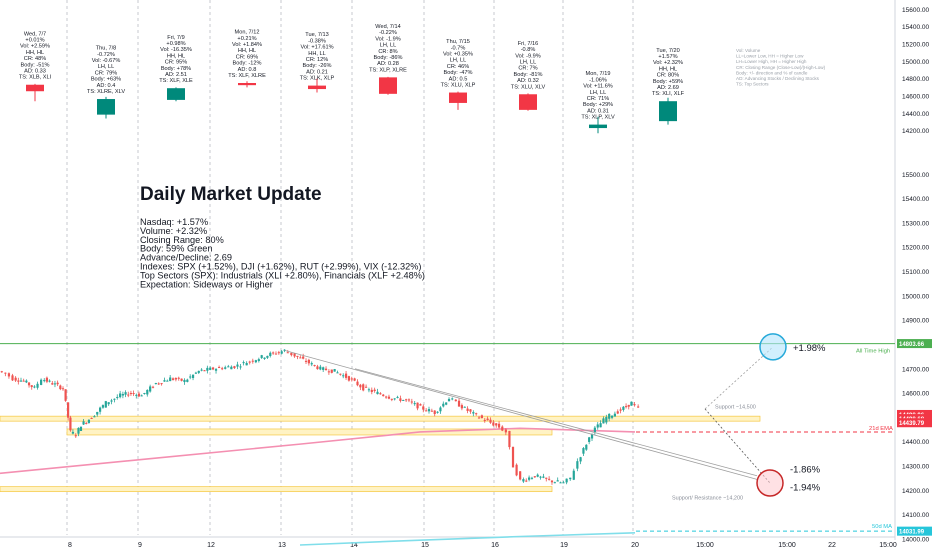  What do you see at coordinates (773, 347) in the screenshot?
I see `target-up-circle` at bounding box center [773, 347].